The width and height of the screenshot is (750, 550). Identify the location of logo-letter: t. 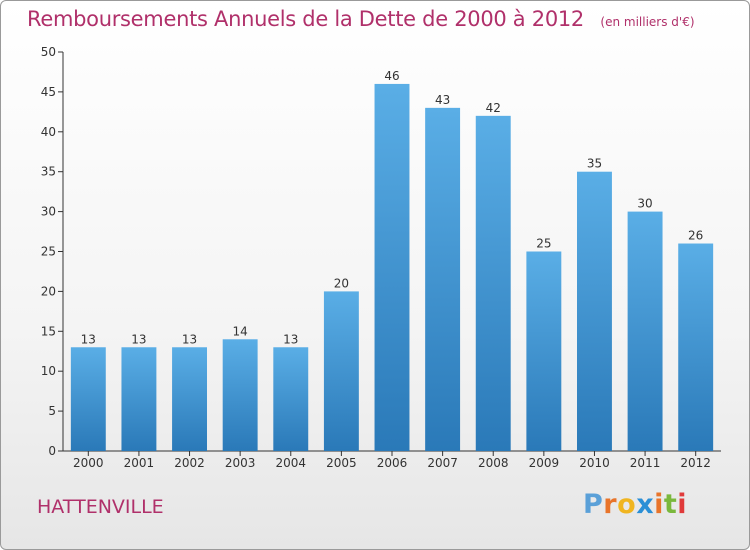
(670, 504).